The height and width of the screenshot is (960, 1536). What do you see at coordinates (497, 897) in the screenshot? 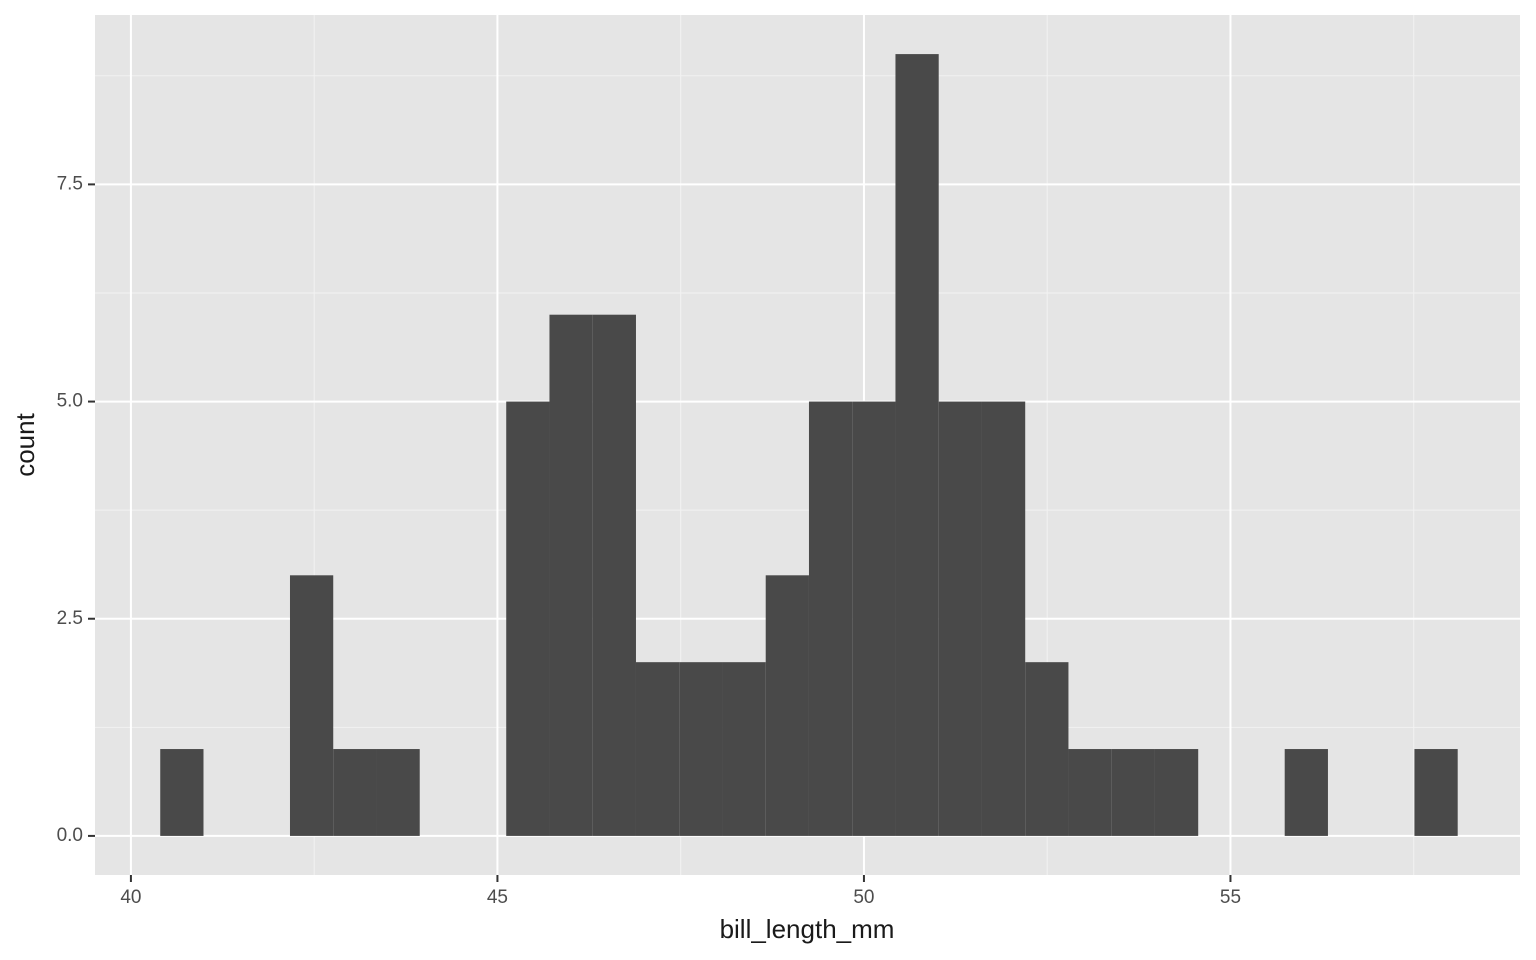
I see `x-tick-label: 45` at bounding box center [497, 897].